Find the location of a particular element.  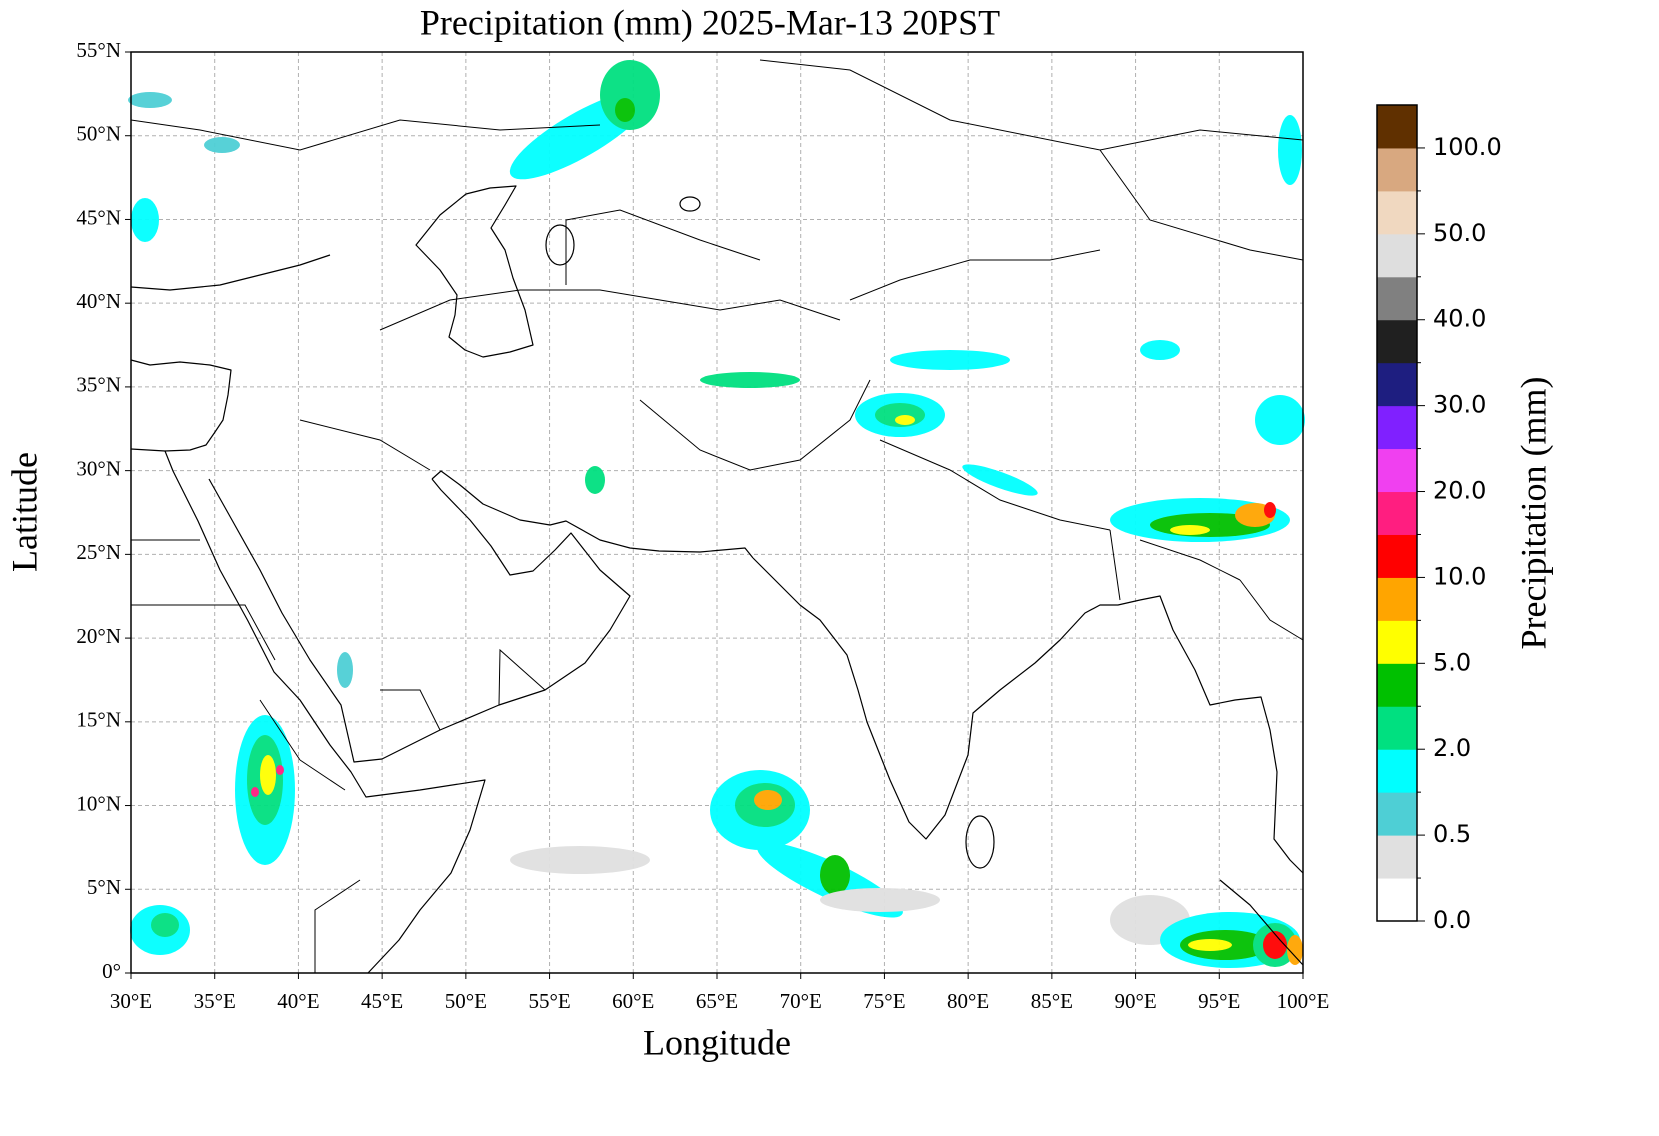

x-tick-label: 100°E is located at coordinates (1303, 1001).